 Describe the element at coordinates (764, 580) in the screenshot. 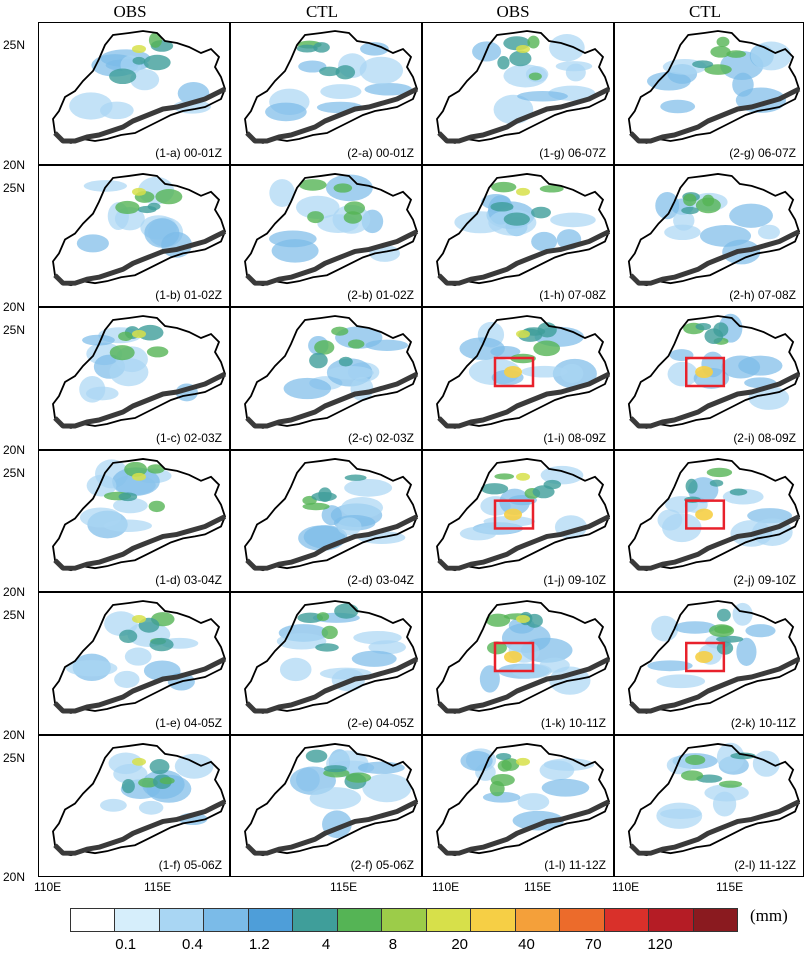

I see `panel-label: (2-j) 09-10Z` at that location.